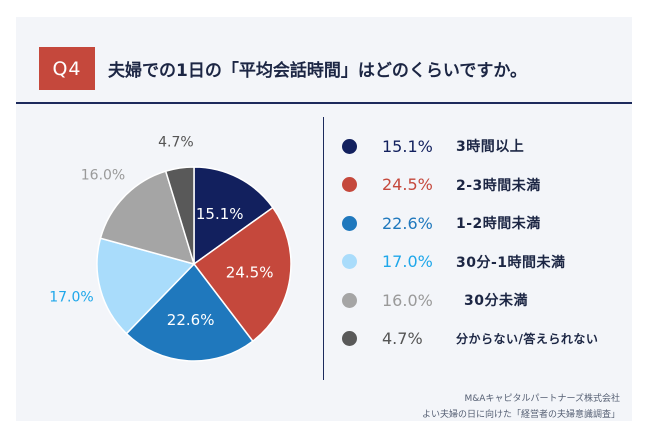 Image resolution: width=650 pixels, height=434 pixels. Describe the element at coordinates (440, 185) in the screenshot. I see `legend-item-2: 24.5% 2-3時間未満` at that location.